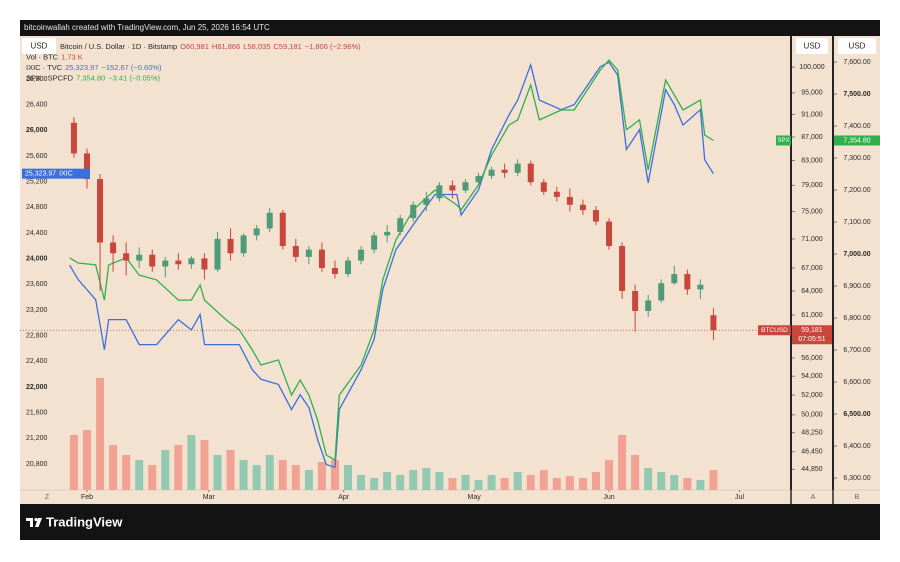 This screenshot has width=900, height=562. What do you see at coordinates (287, 46) in the screenshot?
I see `legend-value: C59,181` at bounding box center [287, 46].